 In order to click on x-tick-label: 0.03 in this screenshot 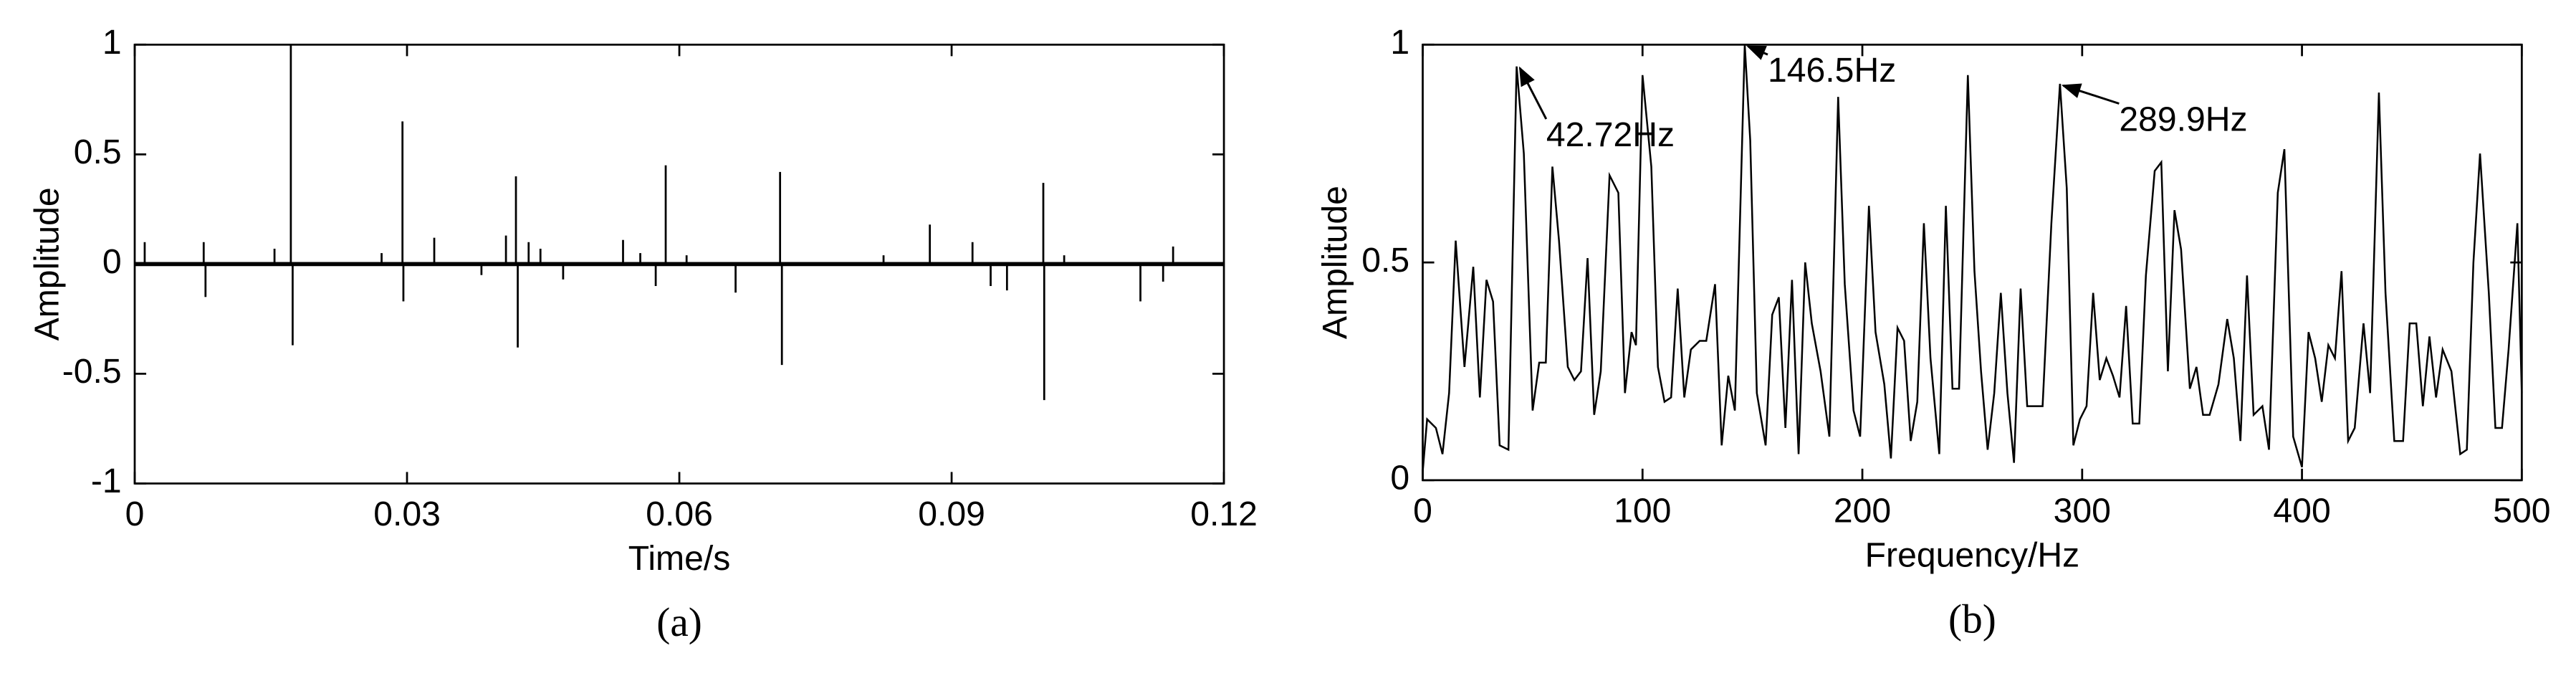, I will do `click(407, 514)`.